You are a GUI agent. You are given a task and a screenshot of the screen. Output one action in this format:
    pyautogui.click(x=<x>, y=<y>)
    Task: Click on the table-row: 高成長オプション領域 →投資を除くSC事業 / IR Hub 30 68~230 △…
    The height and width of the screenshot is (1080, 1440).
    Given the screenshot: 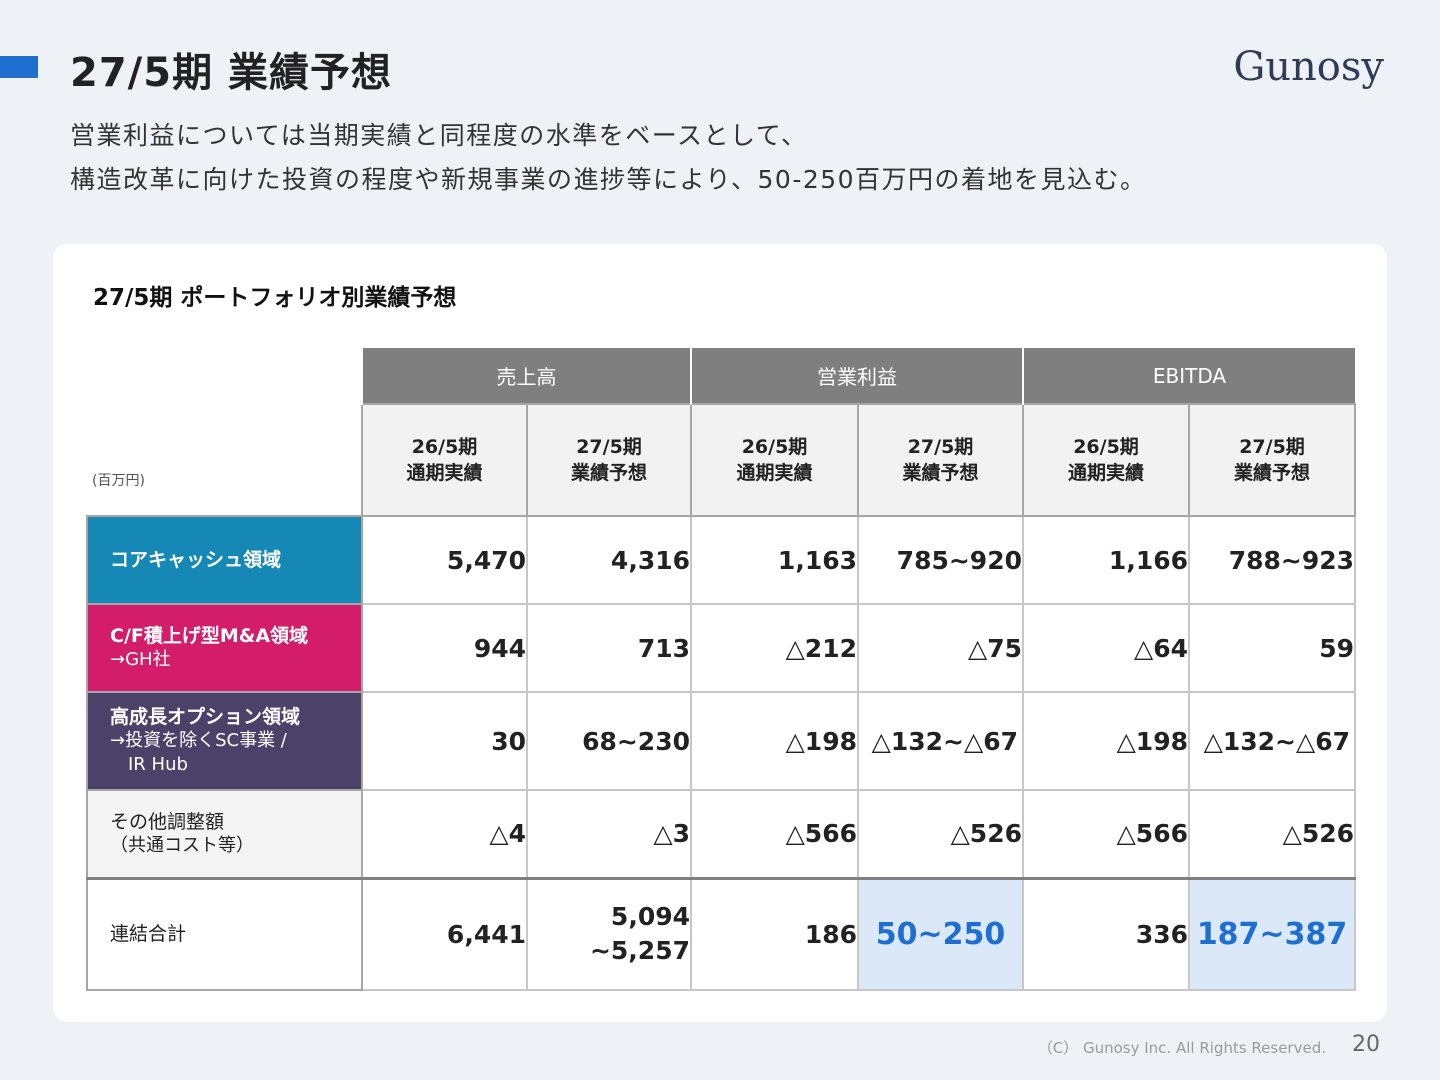 What is the action you would take?
    pyautogui.click(x=721, y=741)
    